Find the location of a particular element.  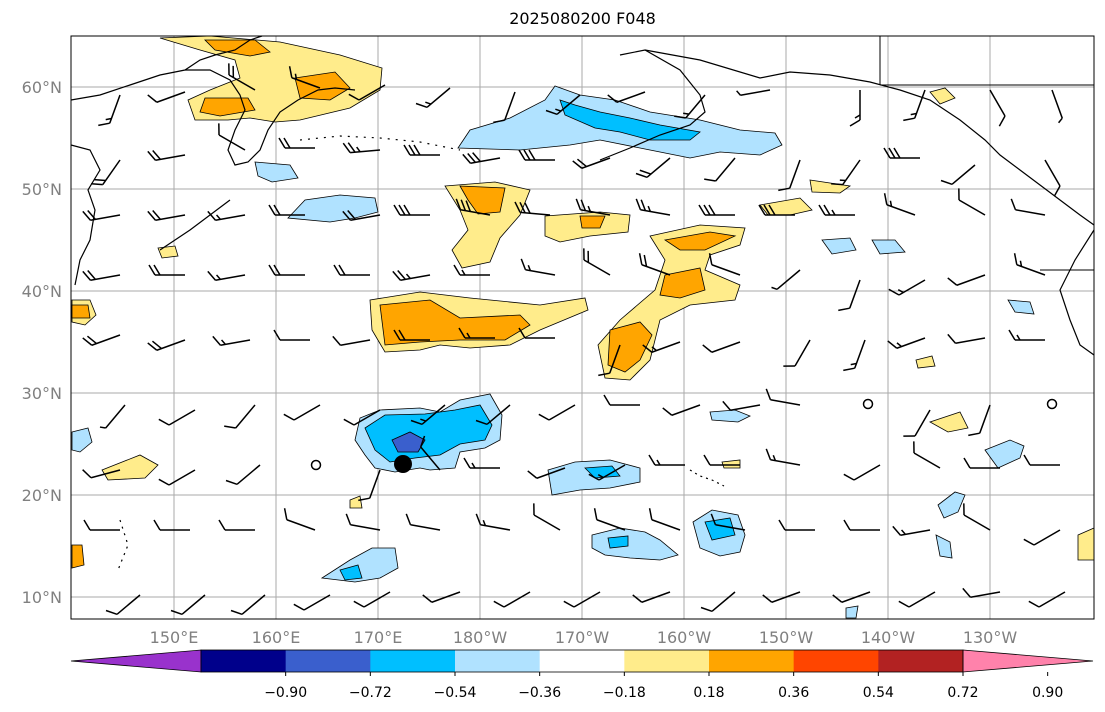

colorbar-tick-label: 0.36 is located at coordinates (793, 693).